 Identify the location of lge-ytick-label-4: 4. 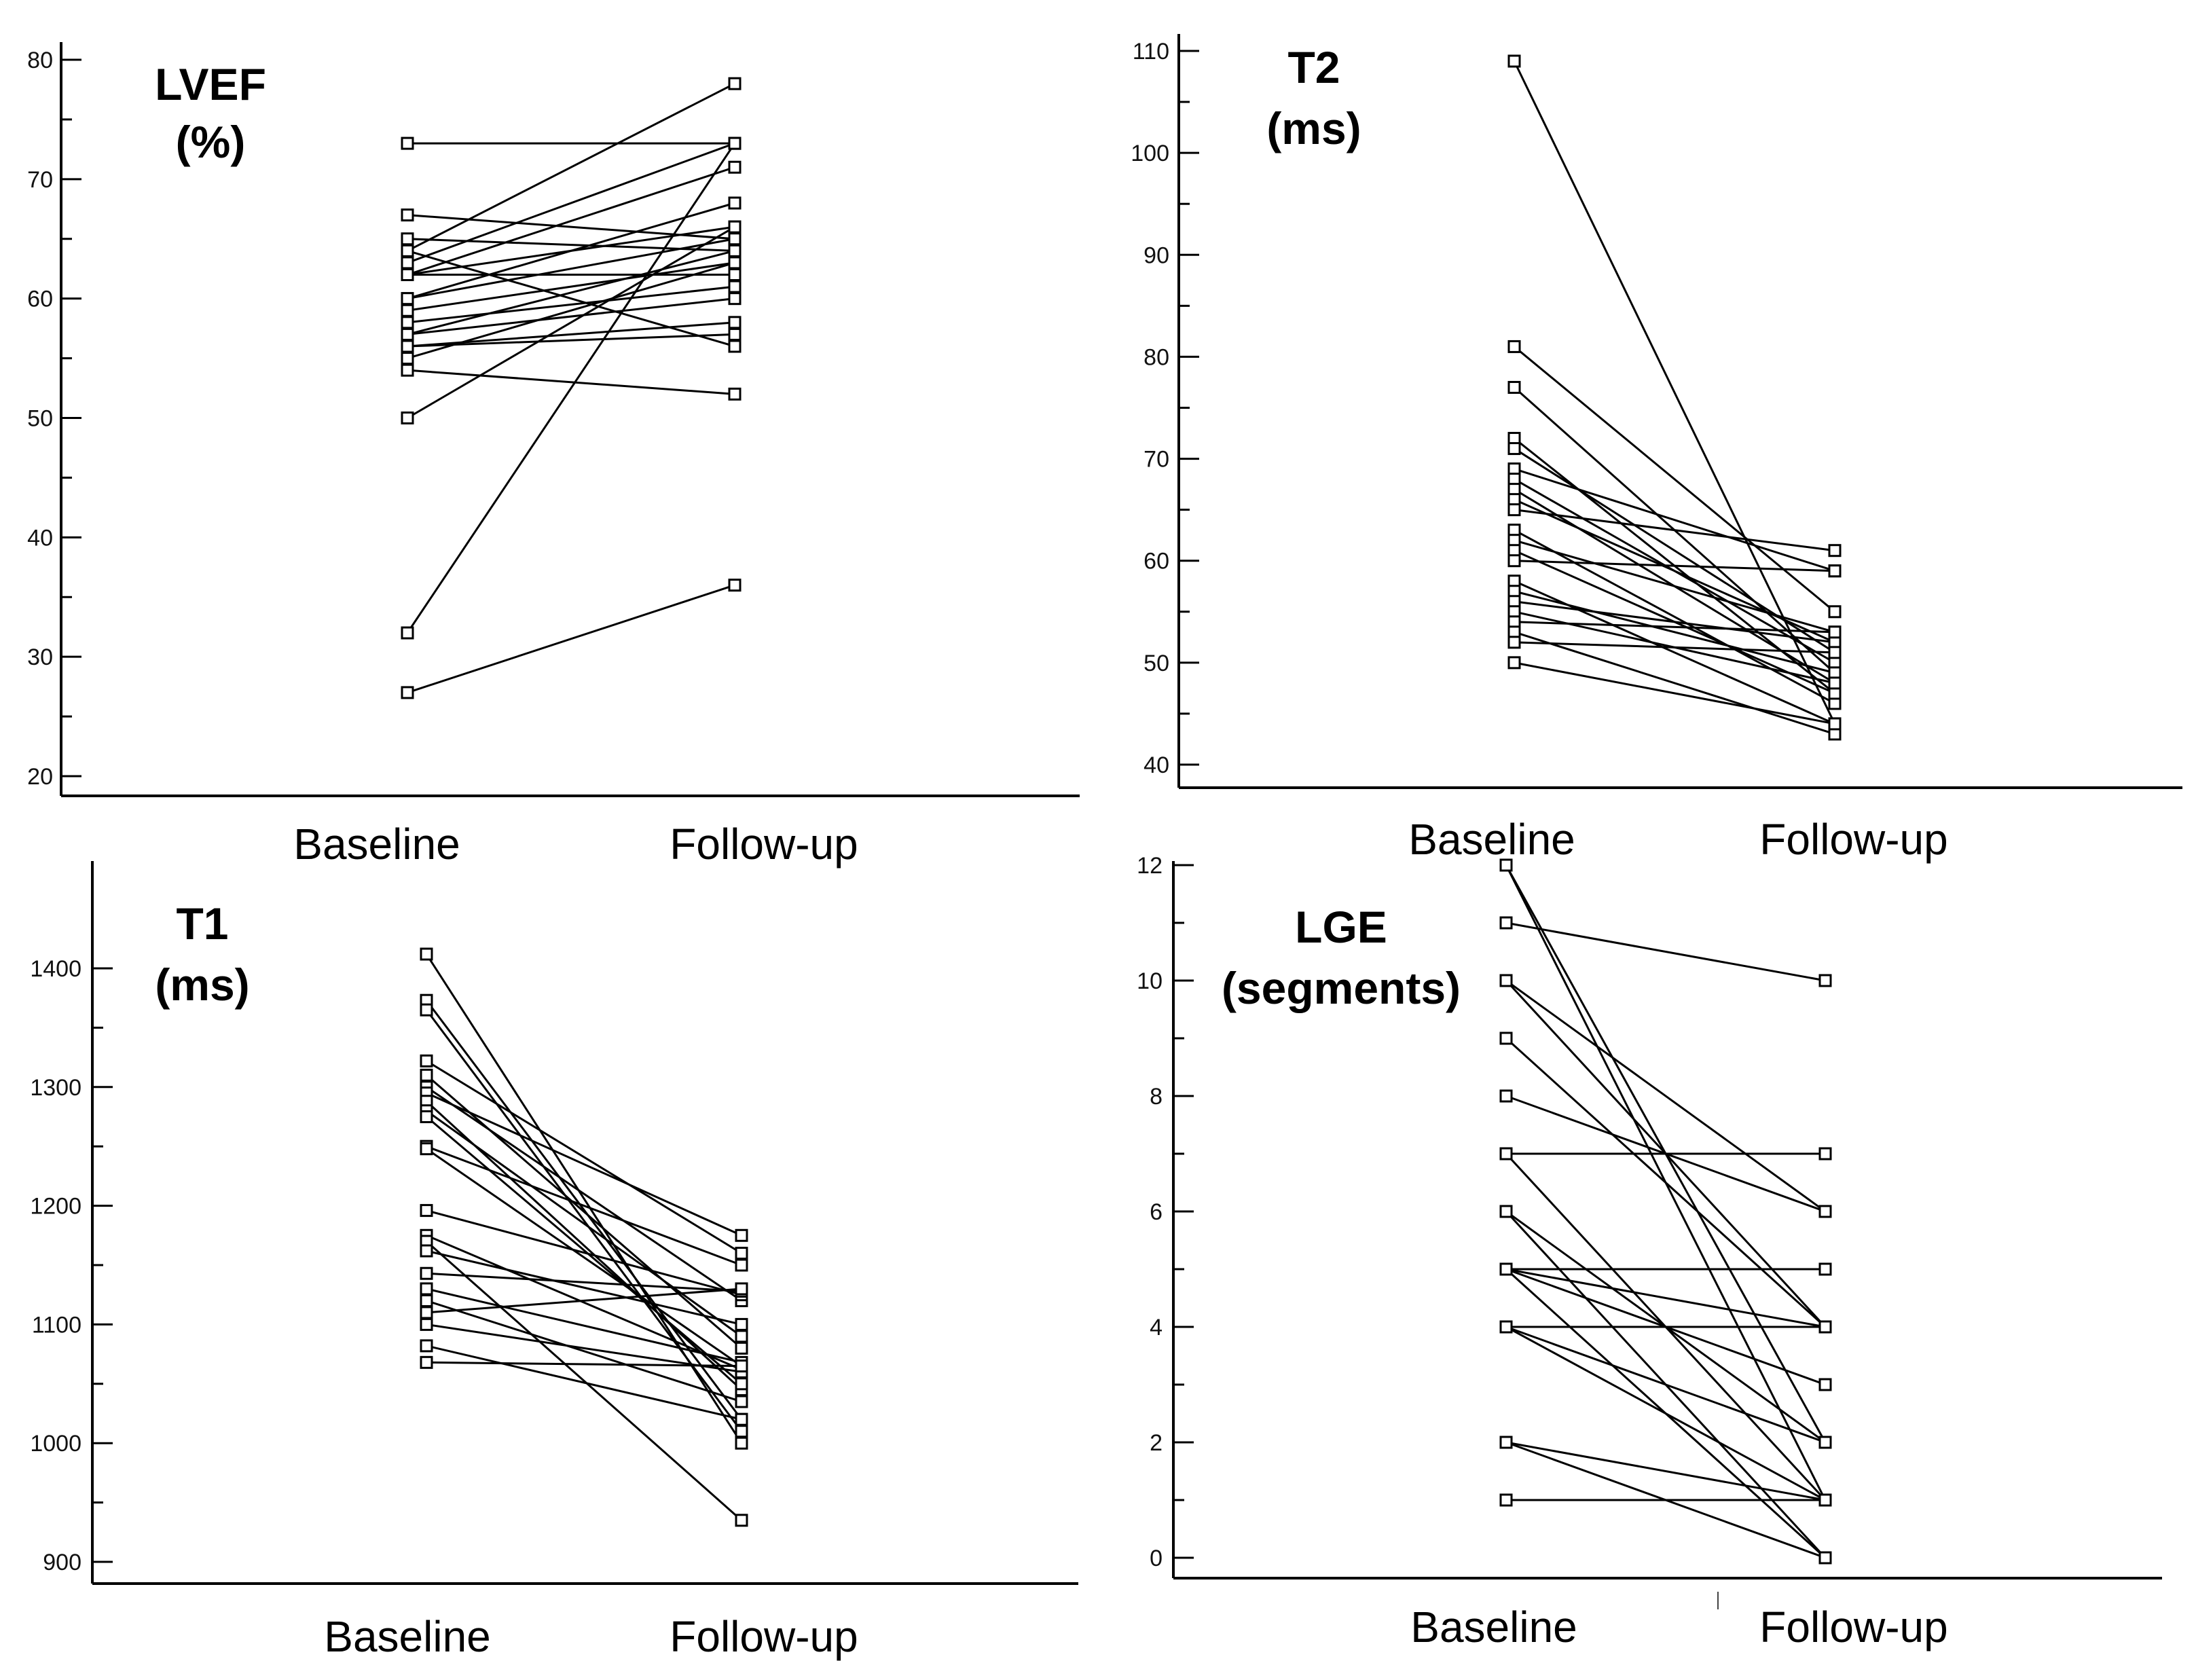
(1156, 1327).